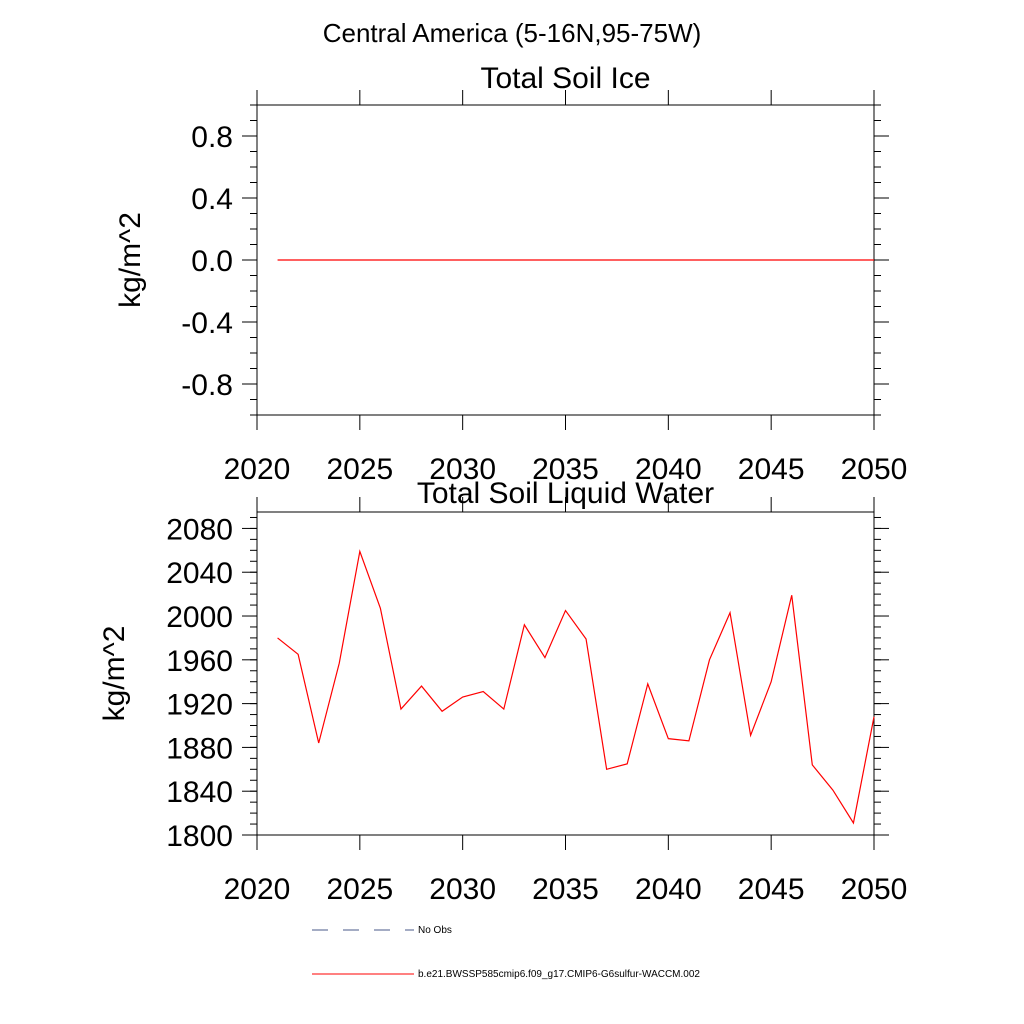  Describe the element at coordinates (199, 705) in the screenshot. I see `y-tick-label: 1920` at that location.